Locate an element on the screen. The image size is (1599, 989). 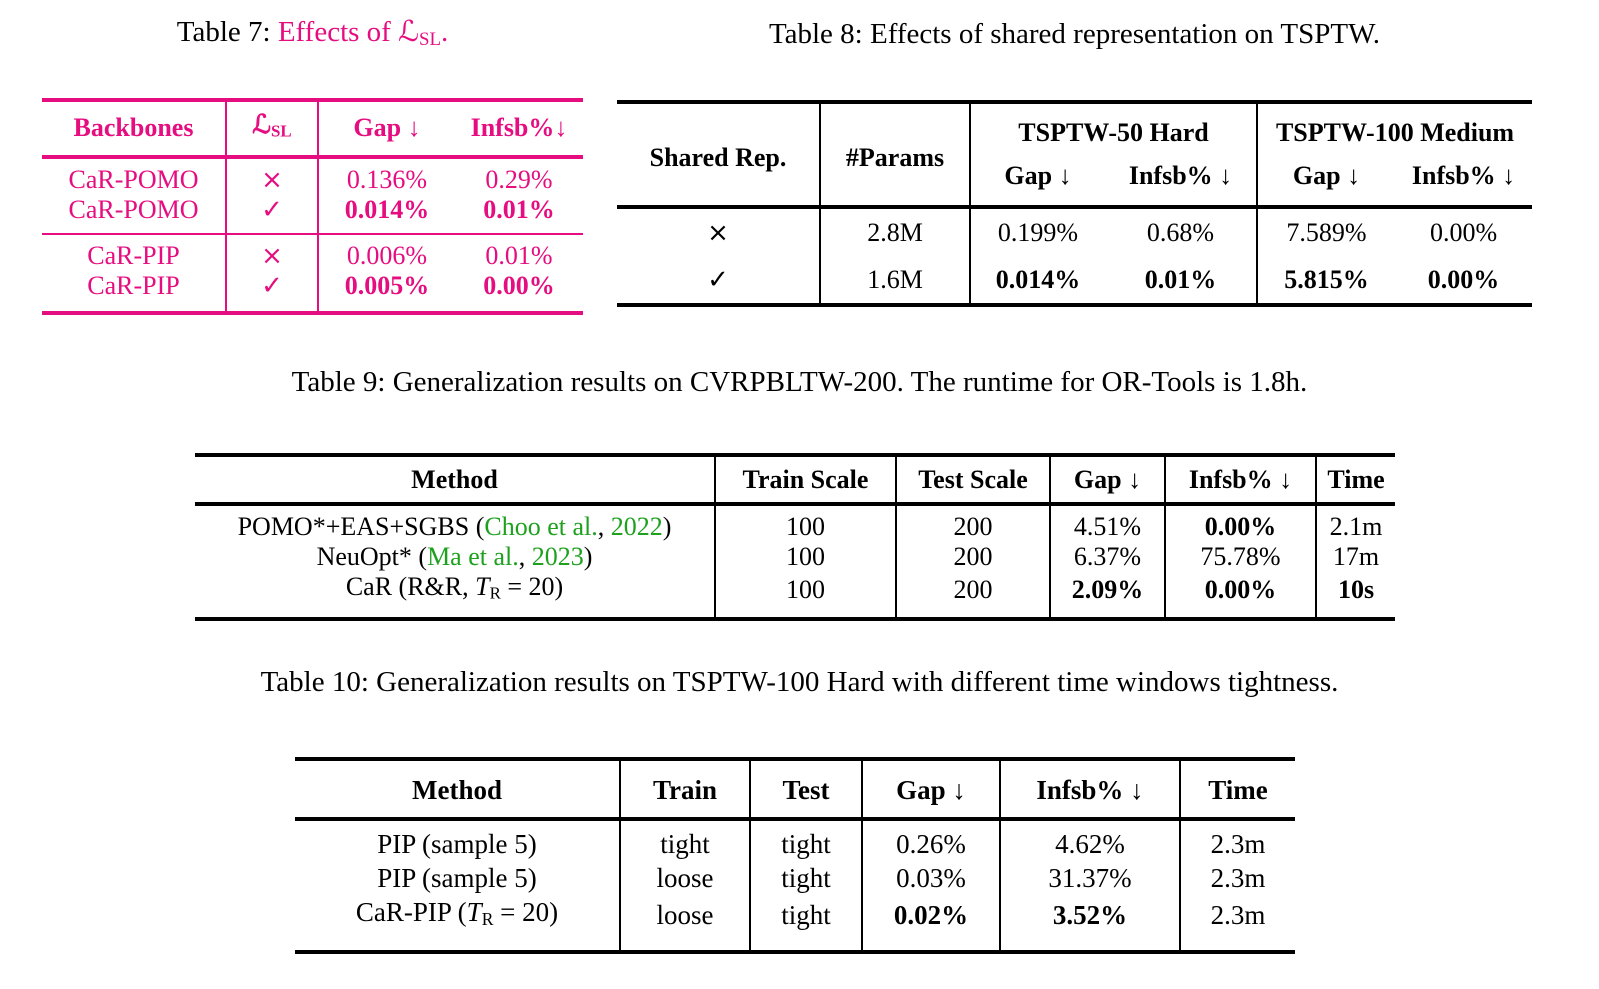
text: loose is located at coordinates (685, 878).